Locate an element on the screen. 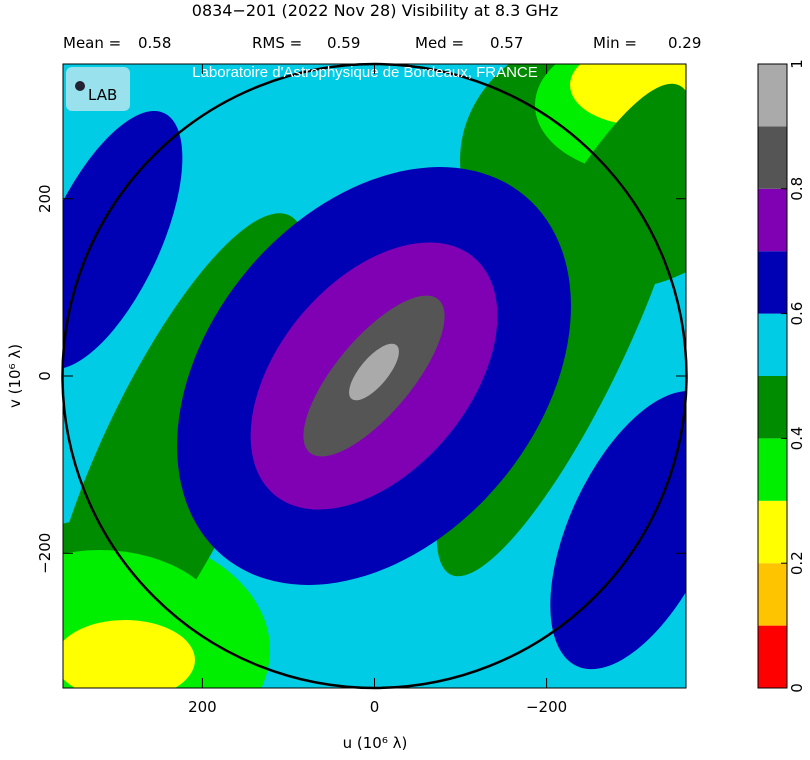  stat-value: 0.59 is located at coordinates (343, 43).